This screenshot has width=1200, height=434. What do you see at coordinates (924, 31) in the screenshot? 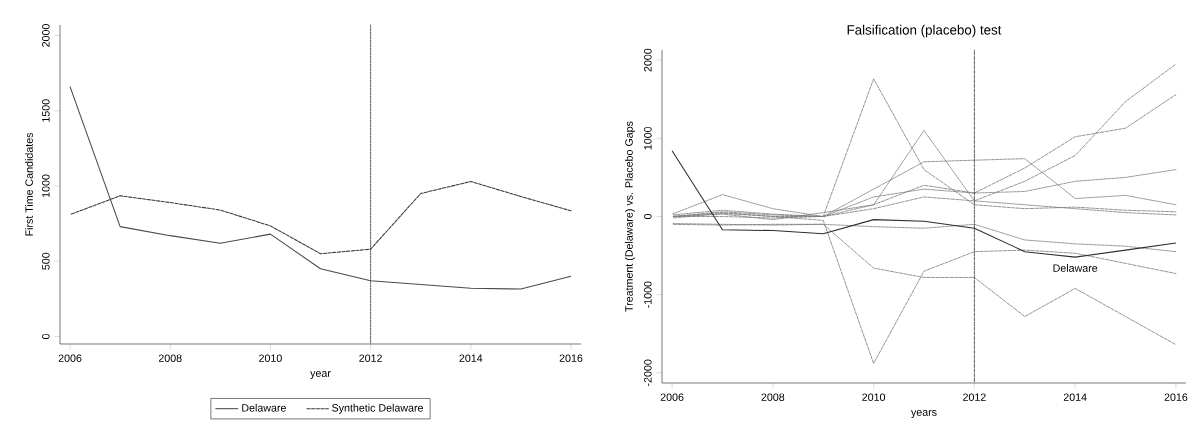
I see `chart-title: Falsification (placebo) test` at bounding box center [924, 31].